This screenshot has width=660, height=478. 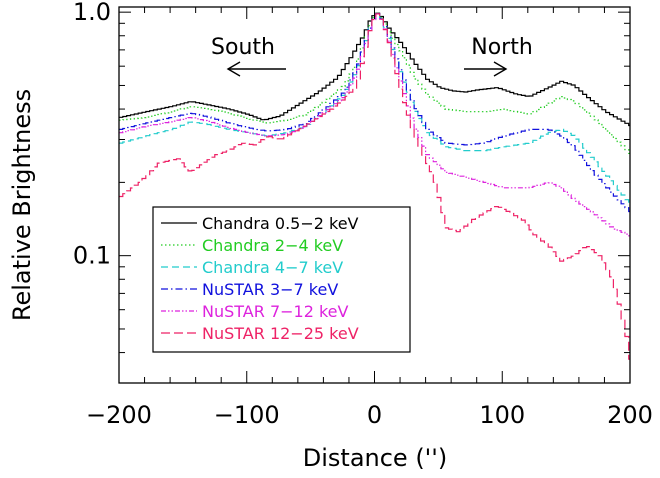 I want to click on annotation-south: South, so click(x=243, y=47).